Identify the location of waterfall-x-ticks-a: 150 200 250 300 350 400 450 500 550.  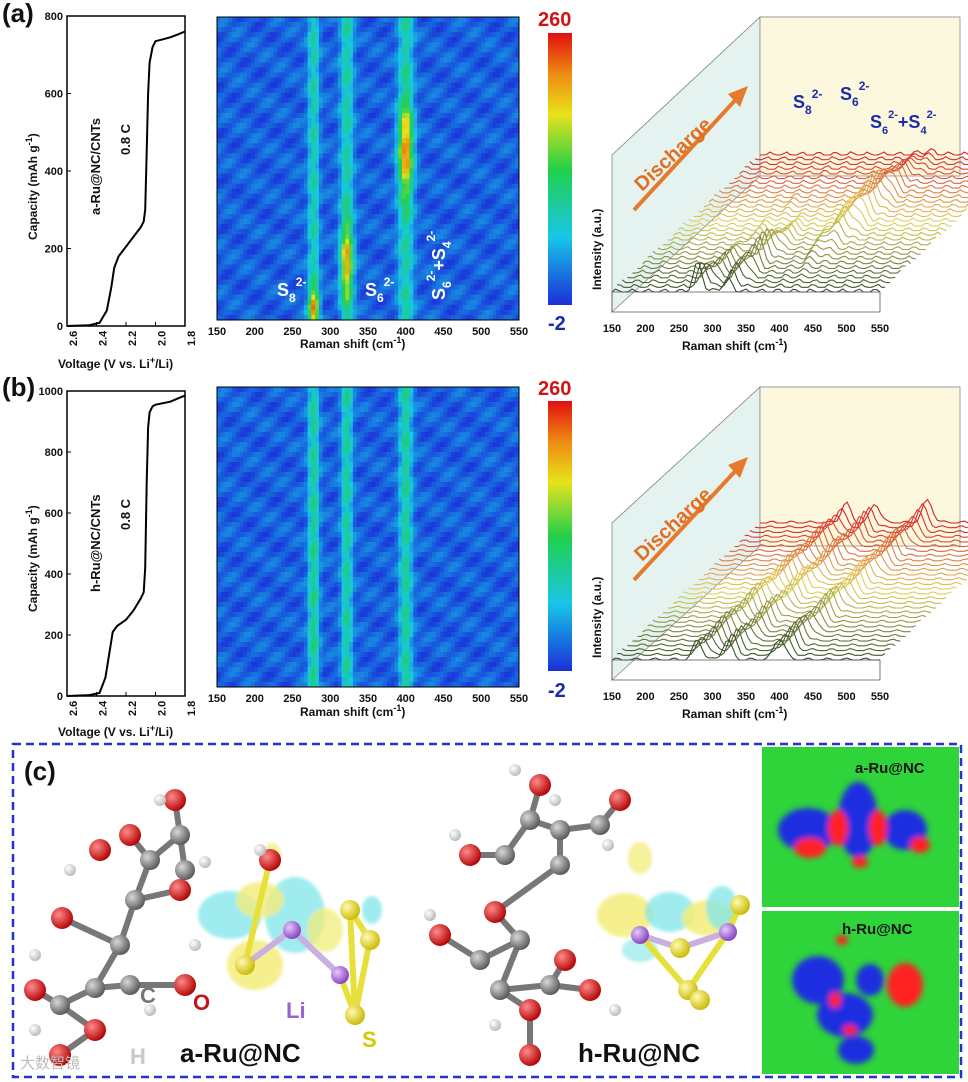
(746, 329).